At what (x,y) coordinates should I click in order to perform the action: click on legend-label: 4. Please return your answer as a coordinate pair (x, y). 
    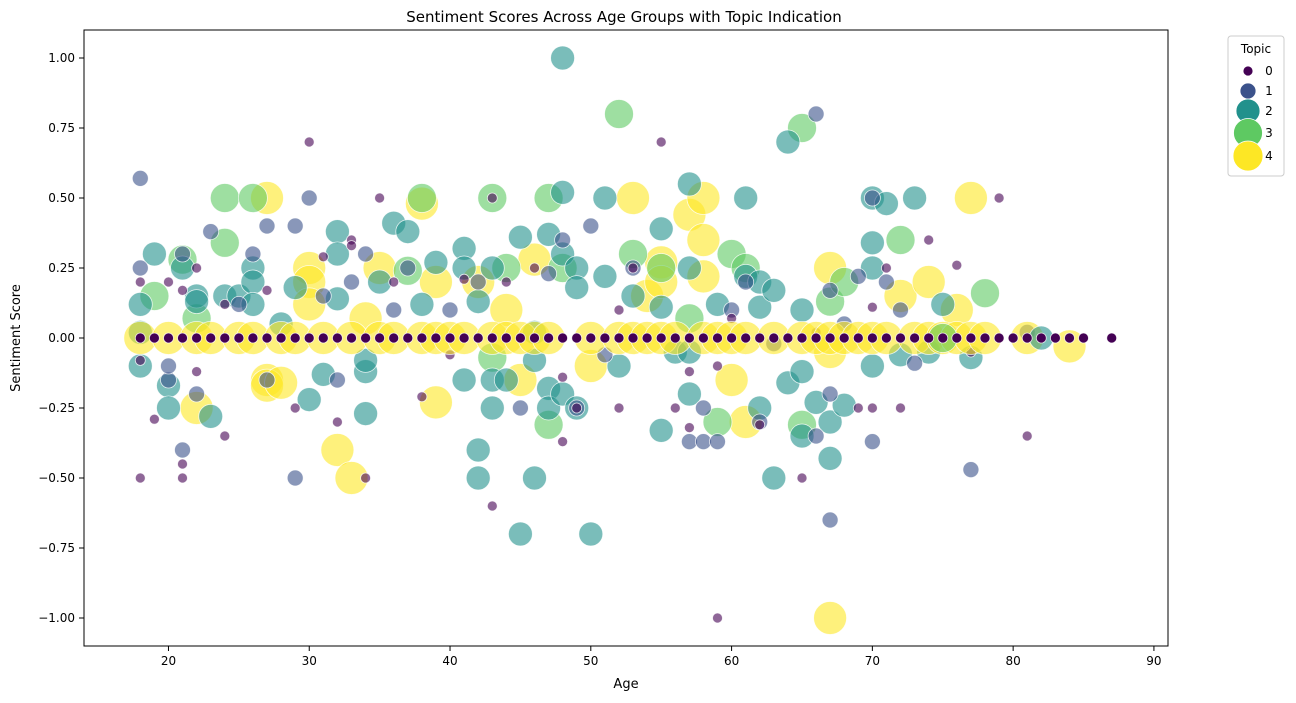
    Looking at the image, I should click on (1269, 156).